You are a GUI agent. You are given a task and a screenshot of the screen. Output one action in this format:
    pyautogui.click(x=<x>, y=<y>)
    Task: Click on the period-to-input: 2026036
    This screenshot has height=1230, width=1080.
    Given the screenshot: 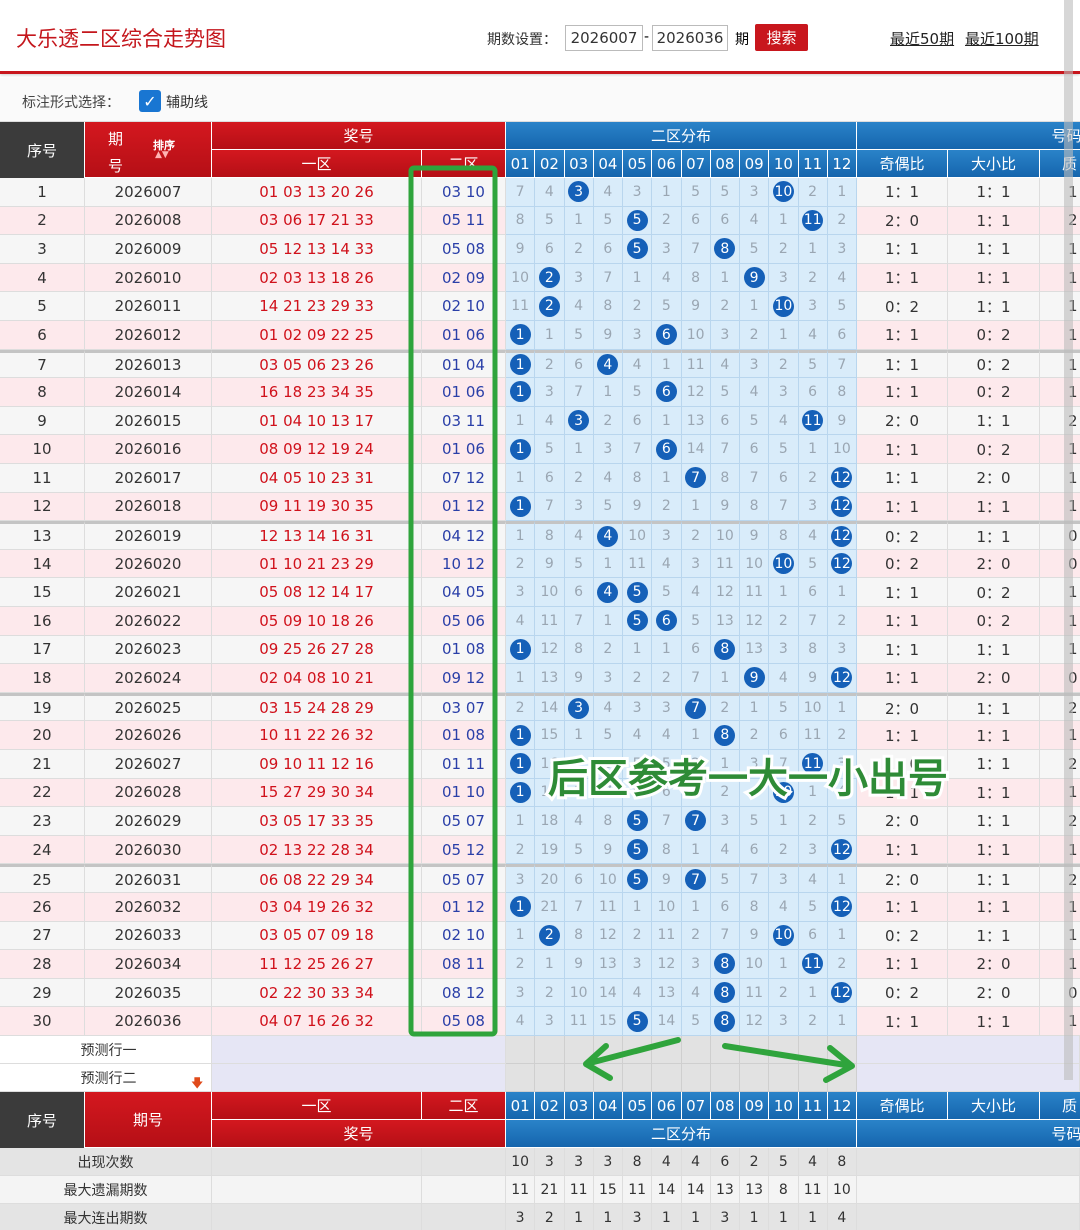 What is the action you would take?
    pyautogui.click(x=690, y=38)
    